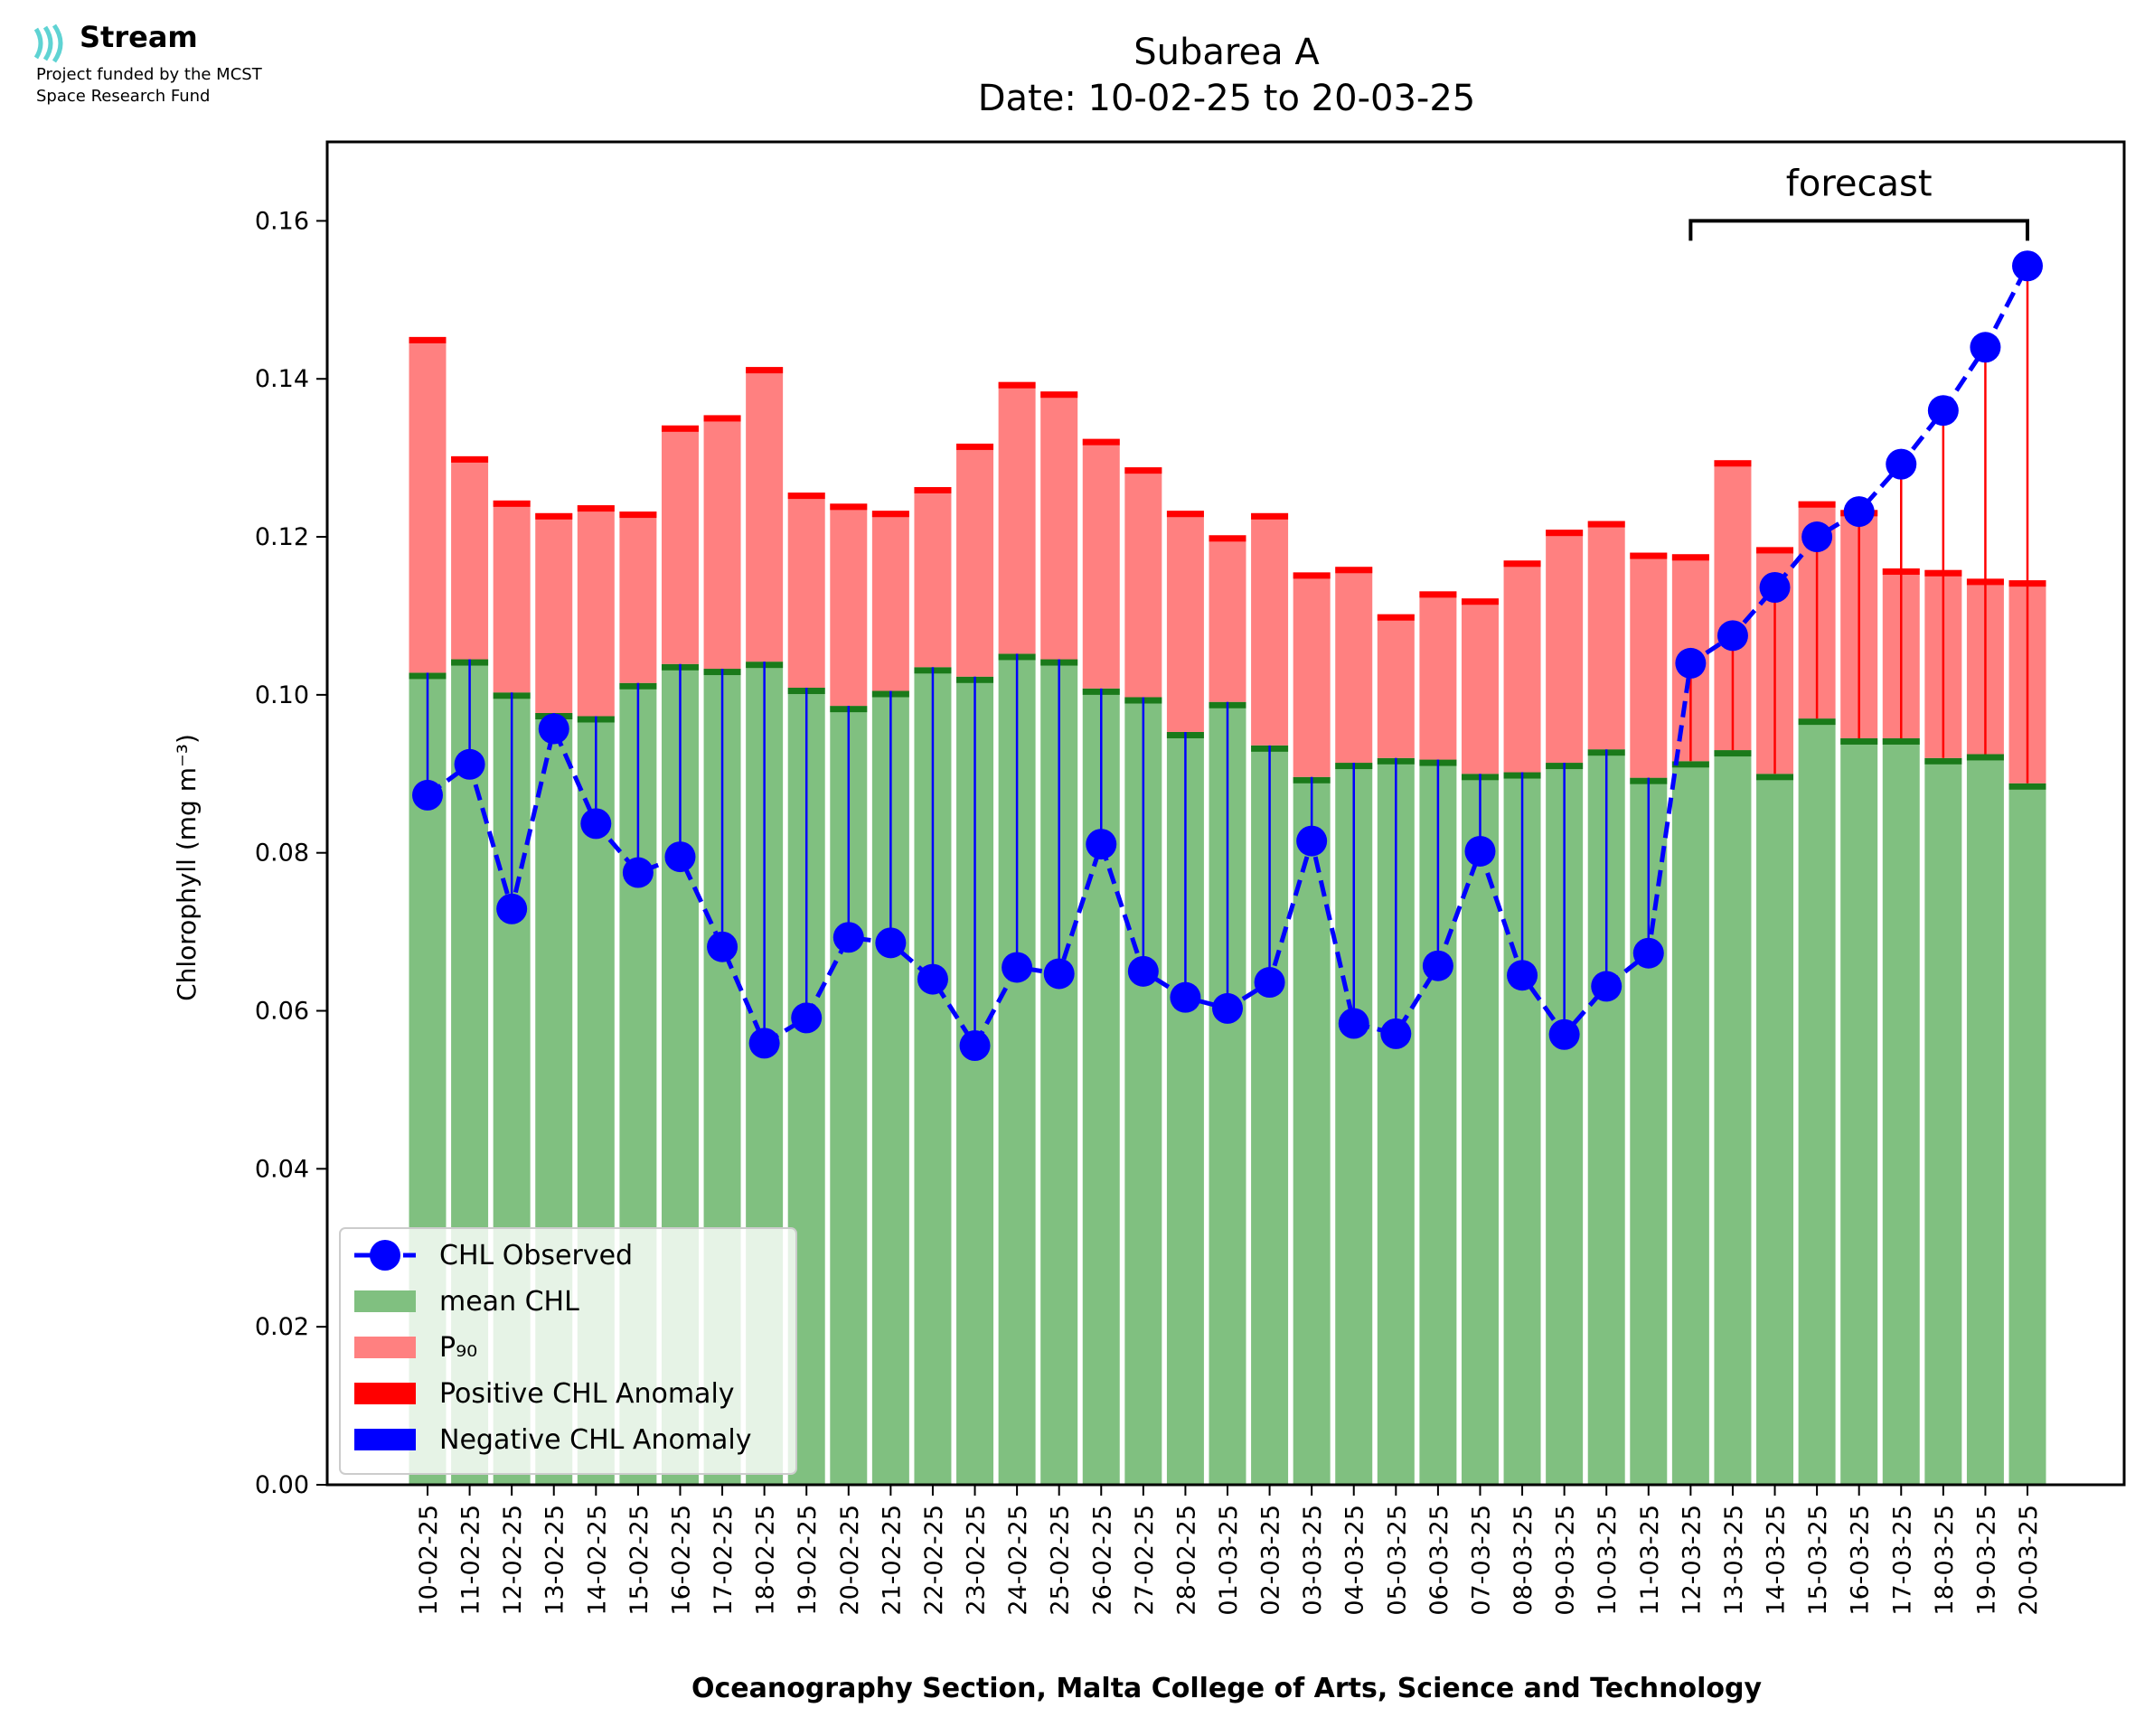  What do you see at coordinates (1226, 53) in the screenshot?
I see `chart-title: Subarea A` at bounding box center [1226, 53].